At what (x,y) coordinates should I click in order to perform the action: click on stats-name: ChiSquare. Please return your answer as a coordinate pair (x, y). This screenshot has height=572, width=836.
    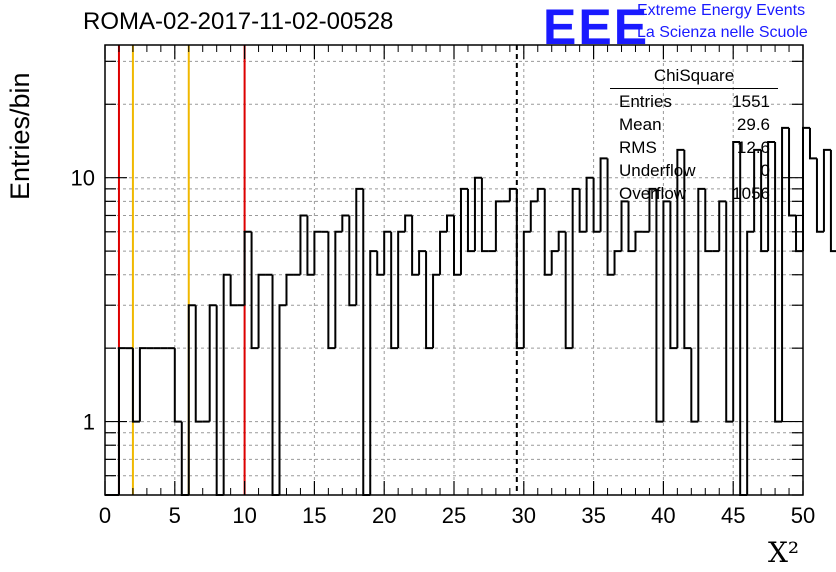
    Looking at the image, I should click on (694, 77).